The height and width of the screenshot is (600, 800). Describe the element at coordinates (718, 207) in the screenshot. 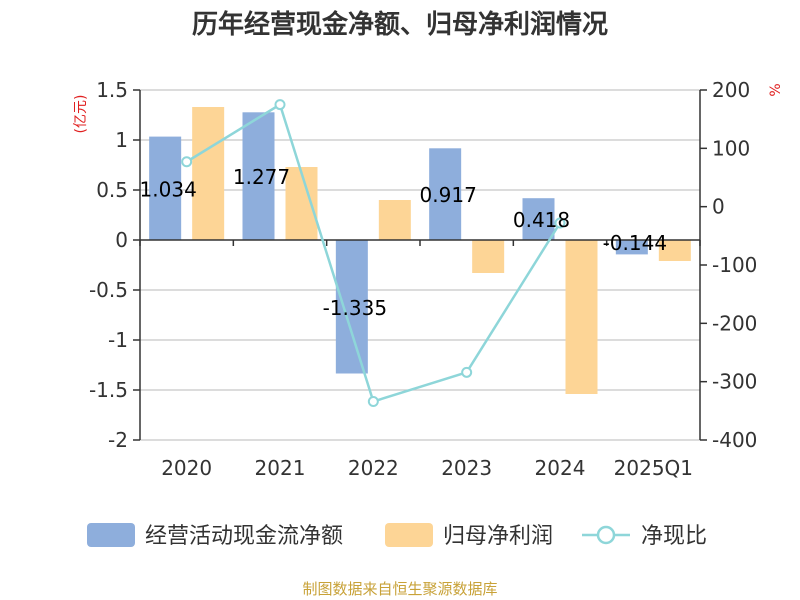

I see `right-tick-label-2: 0` at that location.